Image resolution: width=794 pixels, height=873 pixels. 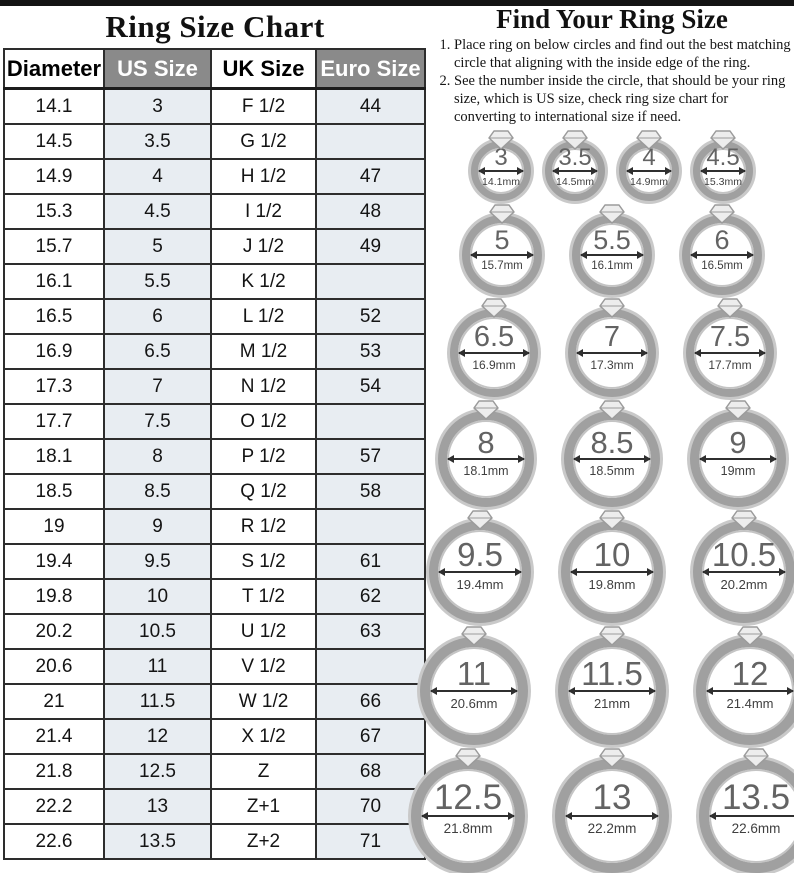 I want to click on table-cell: 14.9, so click(x=54, y=176).